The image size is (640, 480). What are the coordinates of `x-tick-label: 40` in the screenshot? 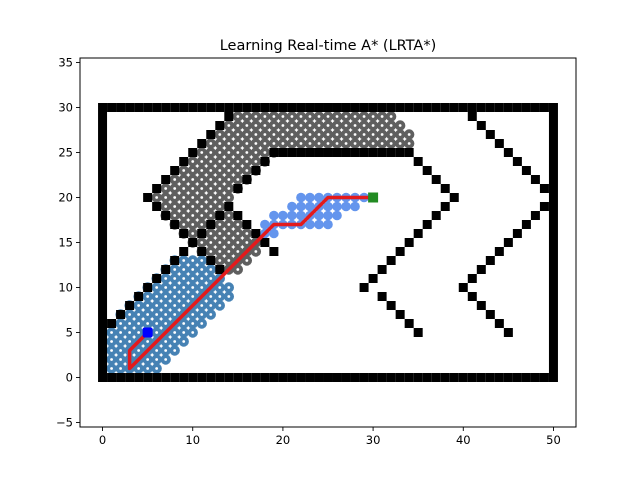 It's located at (463, 440).